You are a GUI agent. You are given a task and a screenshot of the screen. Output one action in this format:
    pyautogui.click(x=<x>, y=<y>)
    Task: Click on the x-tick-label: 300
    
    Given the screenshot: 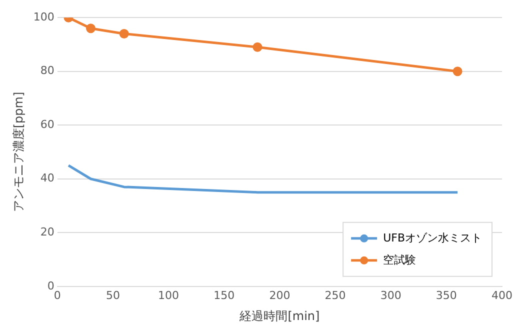 What is the action you would take?
    pyautogui.click(x=391, y=295)
    